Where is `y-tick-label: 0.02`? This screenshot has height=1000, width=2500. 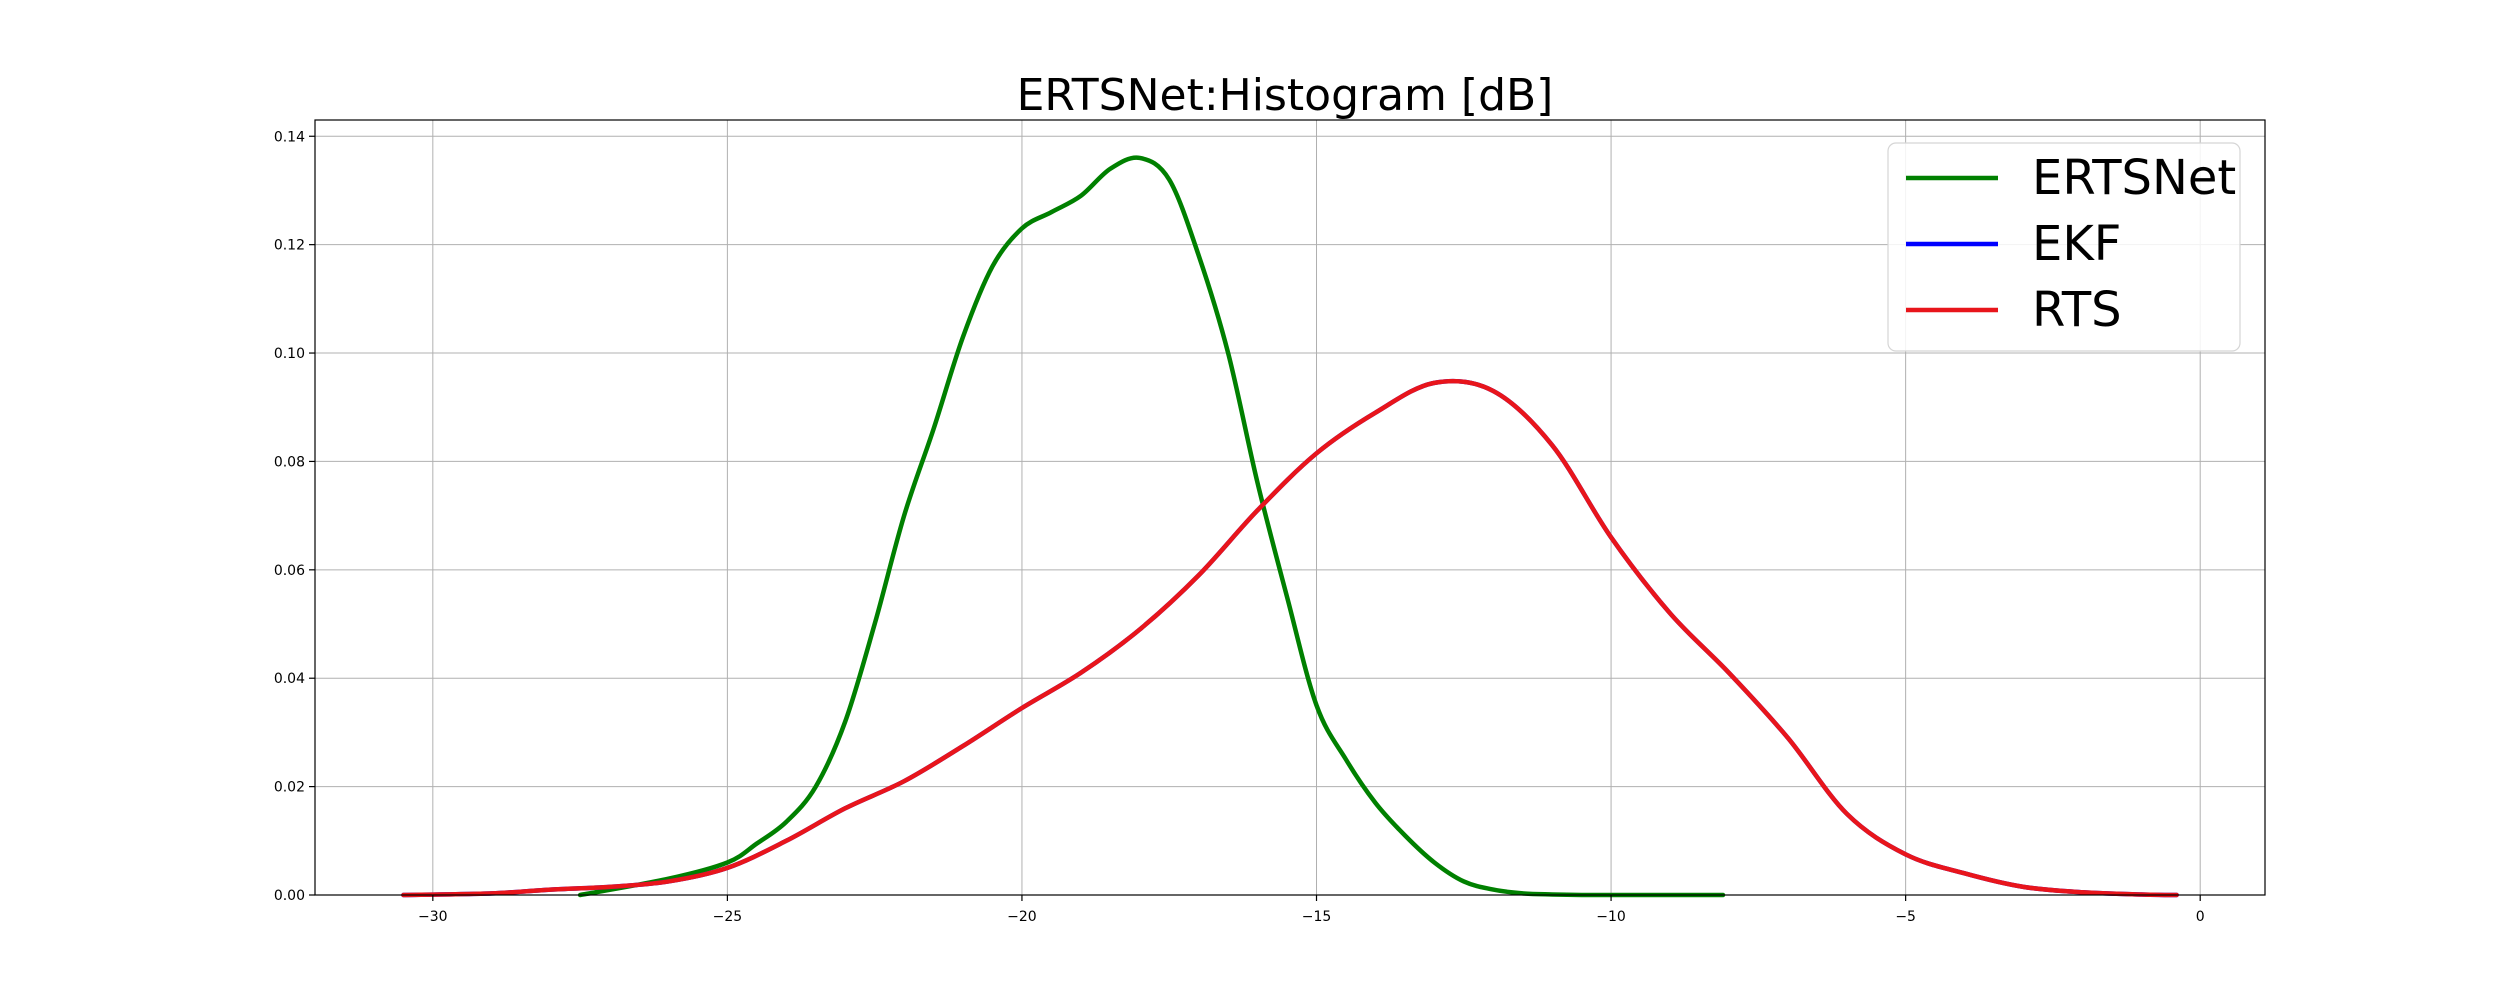 y-tick-label: 0.02 is located at coordinates (289, 788).